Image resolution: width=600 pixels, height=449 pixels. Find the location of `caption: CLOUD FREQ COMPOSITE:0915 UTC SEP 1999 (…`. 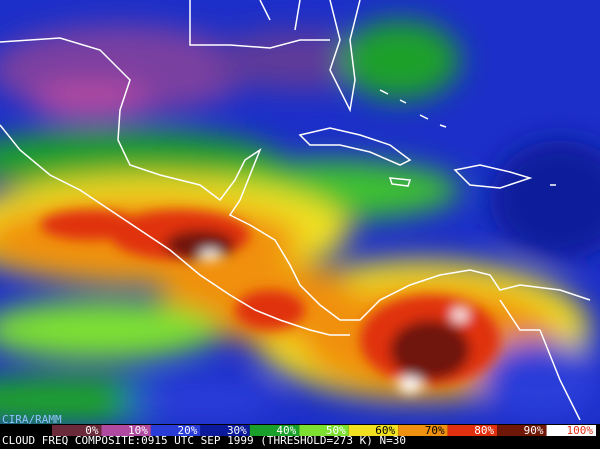

caption: CLOUD FREQ COMPOSITE:0915 UTC SEP 1999 (… is located at coordinates (204, 440).